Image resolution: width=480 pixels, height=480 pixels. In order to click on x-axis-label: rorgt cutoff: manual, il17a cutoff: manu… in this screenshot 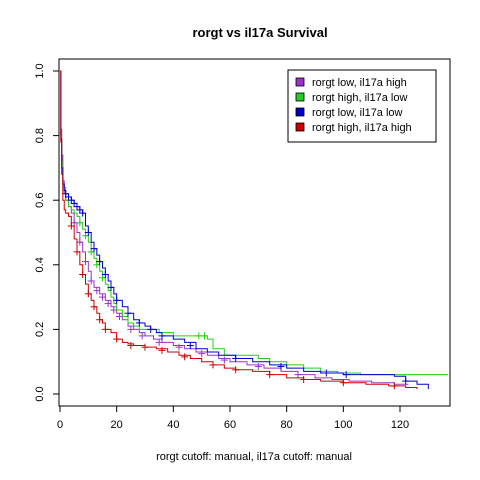, I will do `click(254, 457)`.